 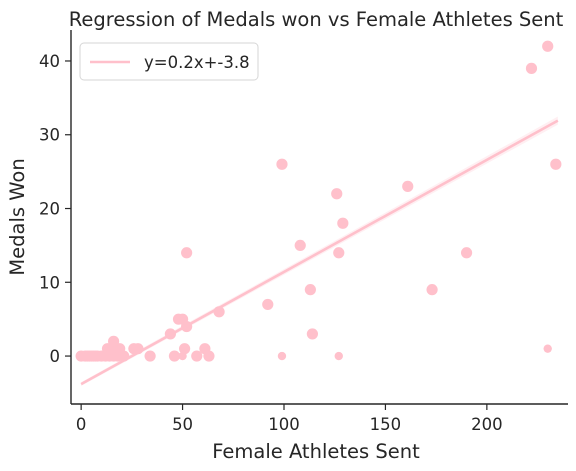 What do you see at coordinates (487, 424) in the screenshot?
I see `x-tick-label: 200` at bounding box center [487, 424].